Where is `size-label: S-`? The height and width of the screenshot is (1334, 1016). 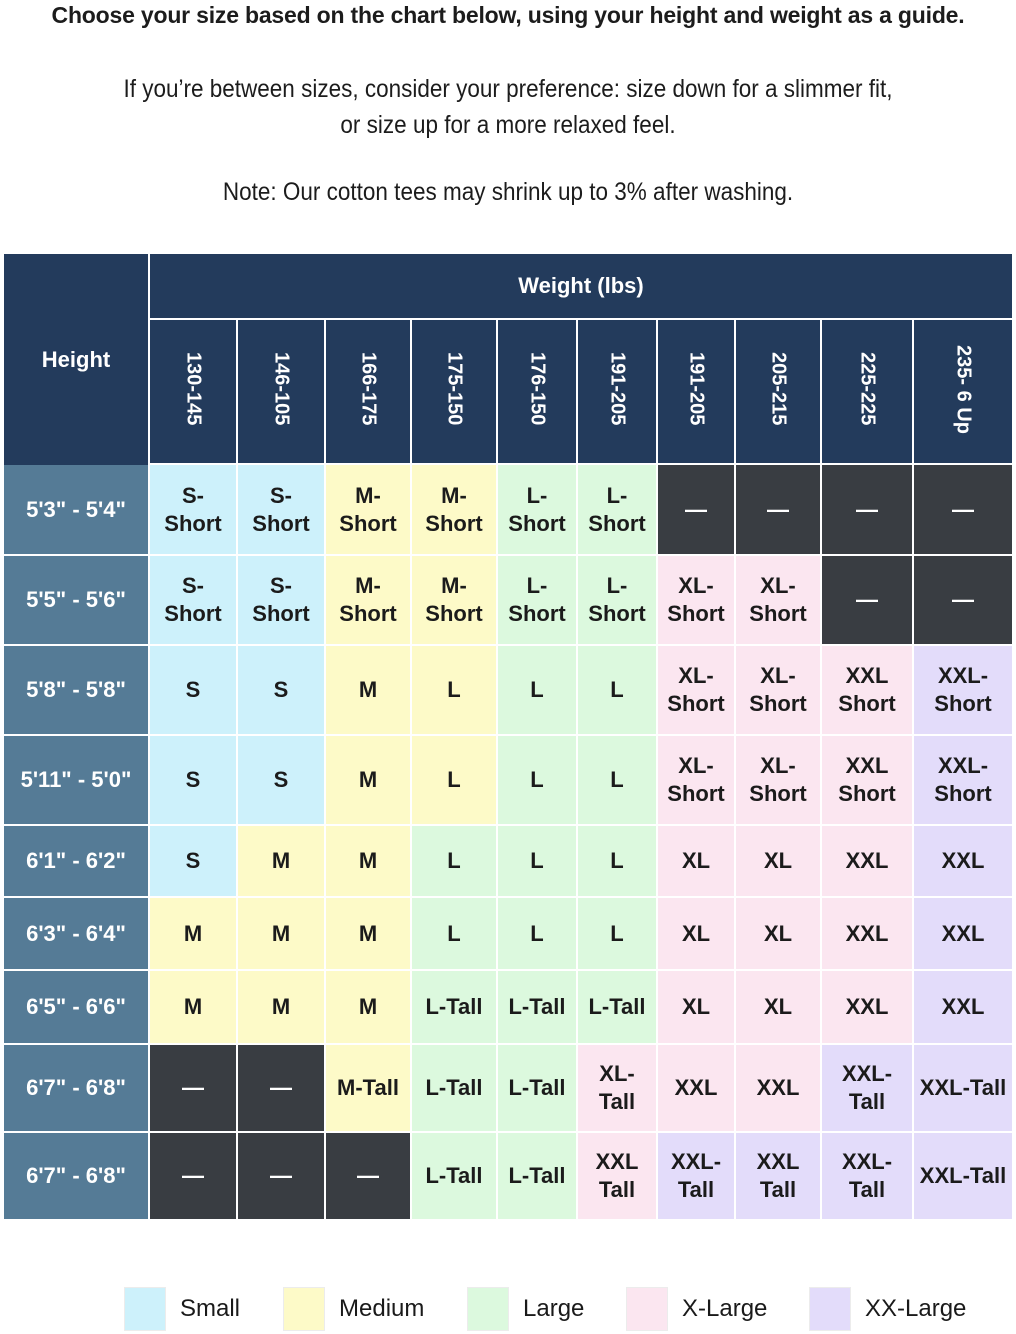 size-label: S- is located at coordinates (193, 585).